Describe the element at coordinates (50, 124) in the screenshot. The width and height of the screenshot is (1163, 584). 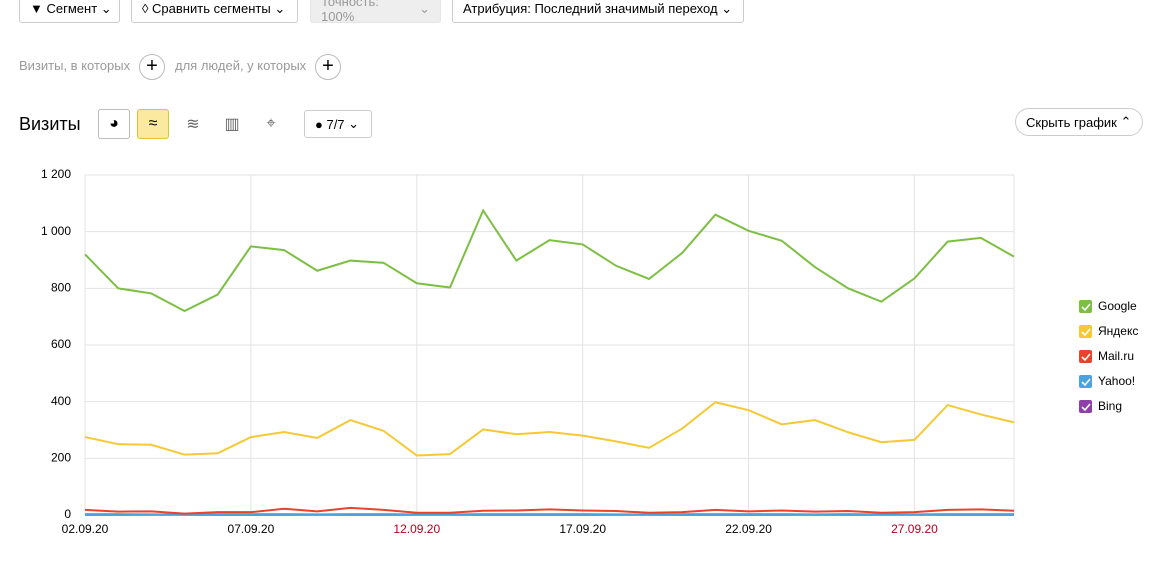
I see `chart-title: Визиты` at that location.